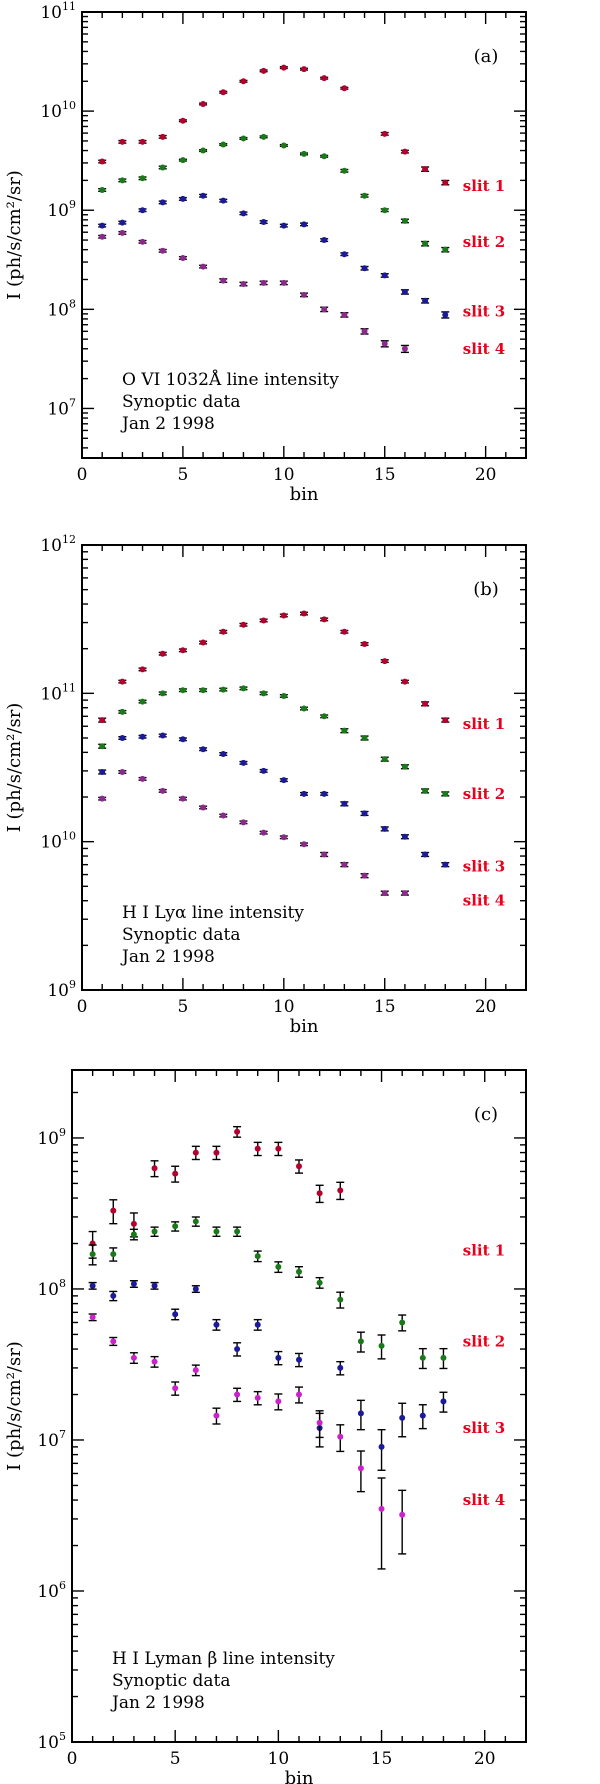  What do you see at coordinates (61, 407) in the screenshot?
I see `y-tick-label: 10⁷` at bounding box center [61, 407].